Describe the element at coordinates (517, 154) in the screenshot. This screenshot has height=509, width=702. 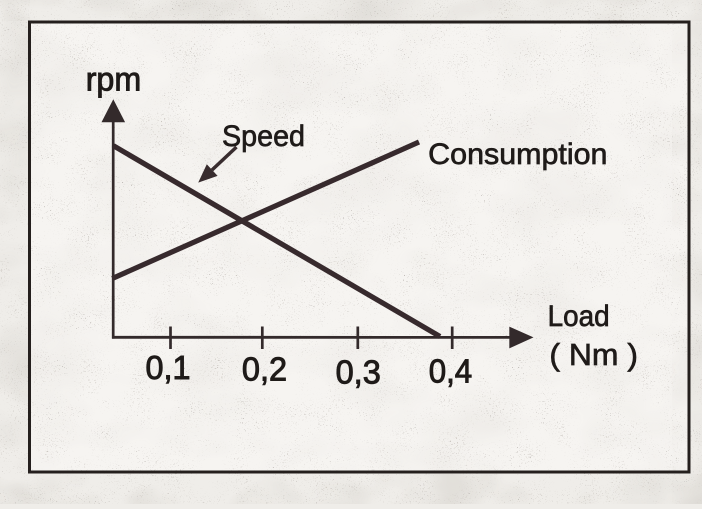
I see `svg-text: Consumption` at that location.